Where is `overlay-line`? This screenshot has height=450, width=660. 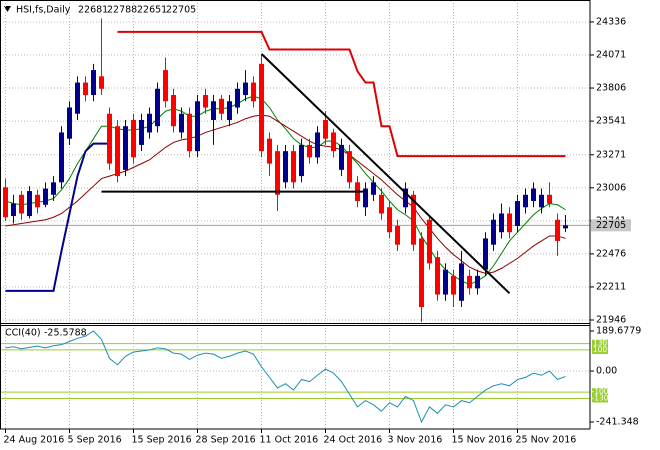
overlay-line is located at coordinates (57, 217).